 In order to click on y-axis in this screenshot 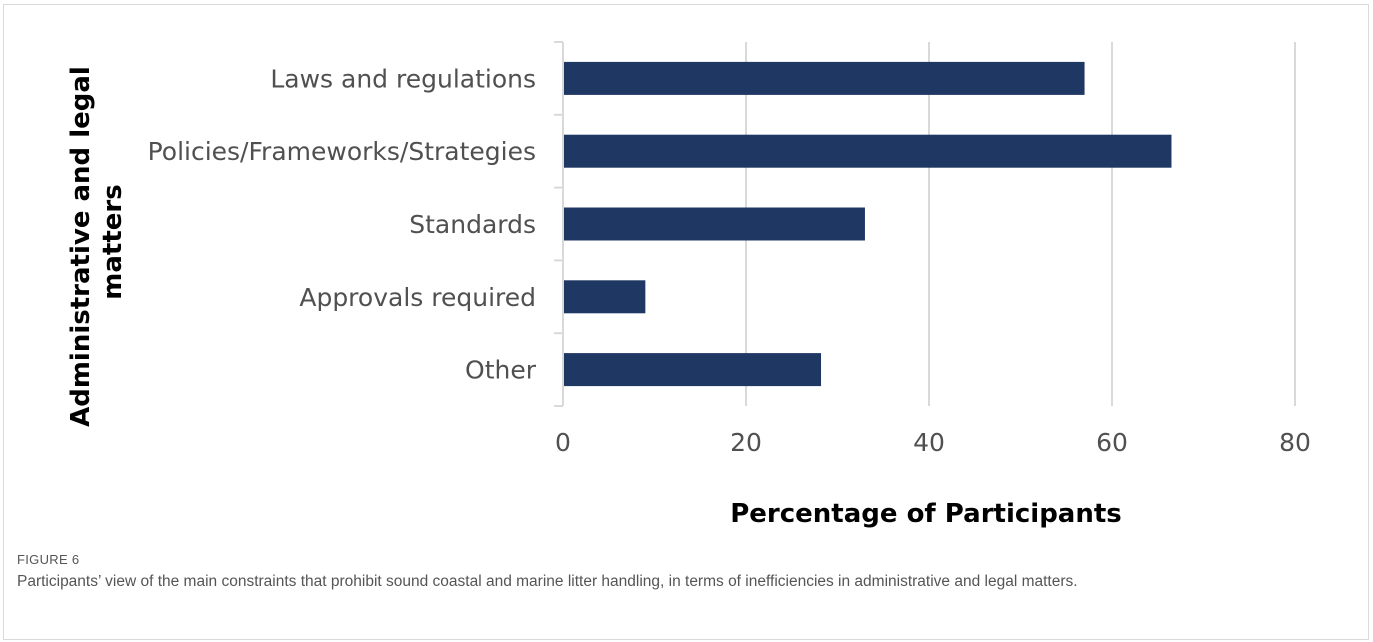, I will do `click(559, 224)`.